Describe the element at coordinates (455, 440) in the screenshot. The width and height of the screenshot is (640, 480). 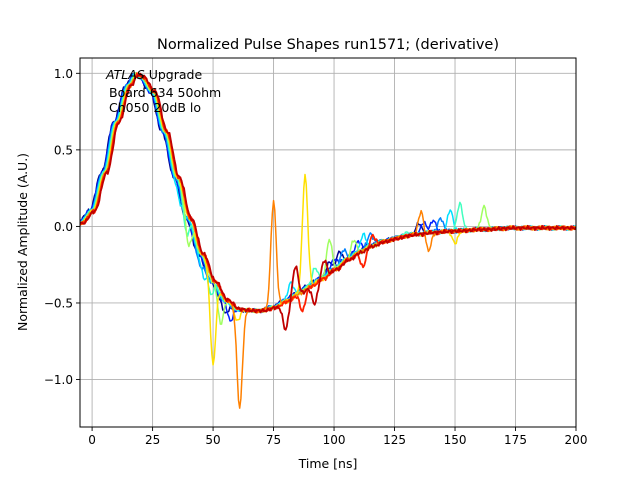
I see `x-tick-label: 150` at that location.